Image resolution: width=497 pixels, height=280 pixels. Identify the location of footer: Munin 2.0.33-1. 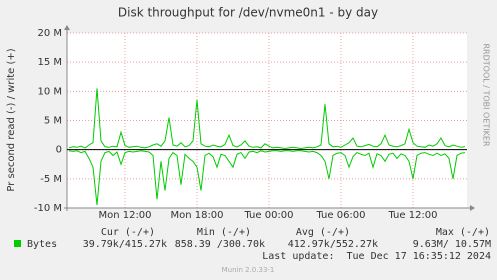
(248, 270).